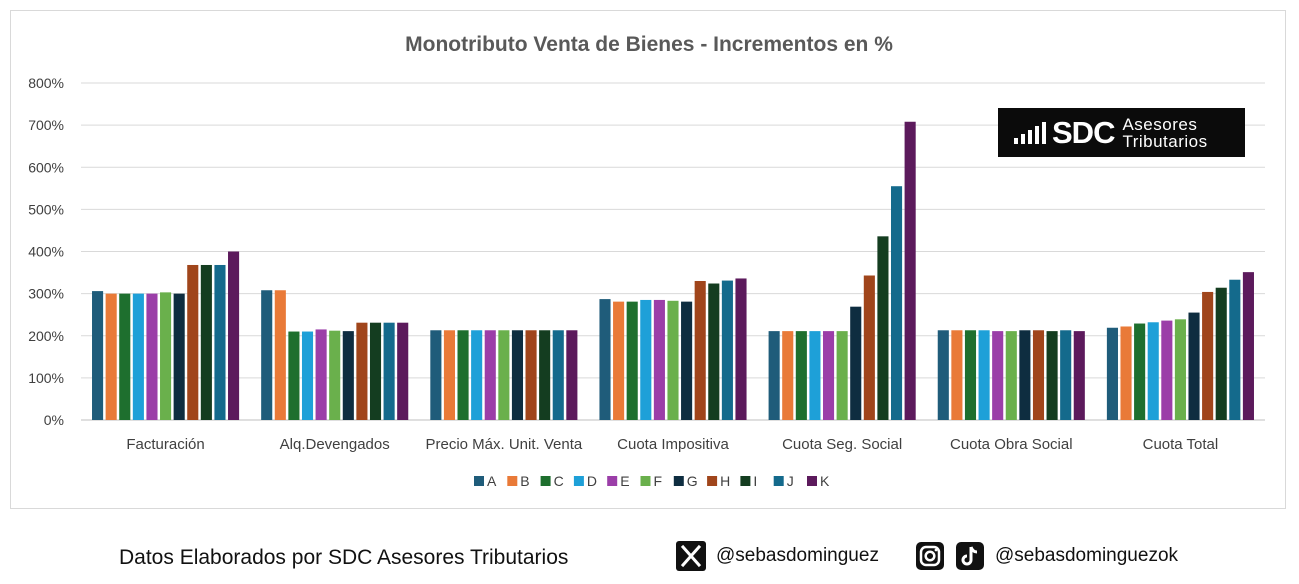  I want to click on legend-label: I, so click(755, 481).